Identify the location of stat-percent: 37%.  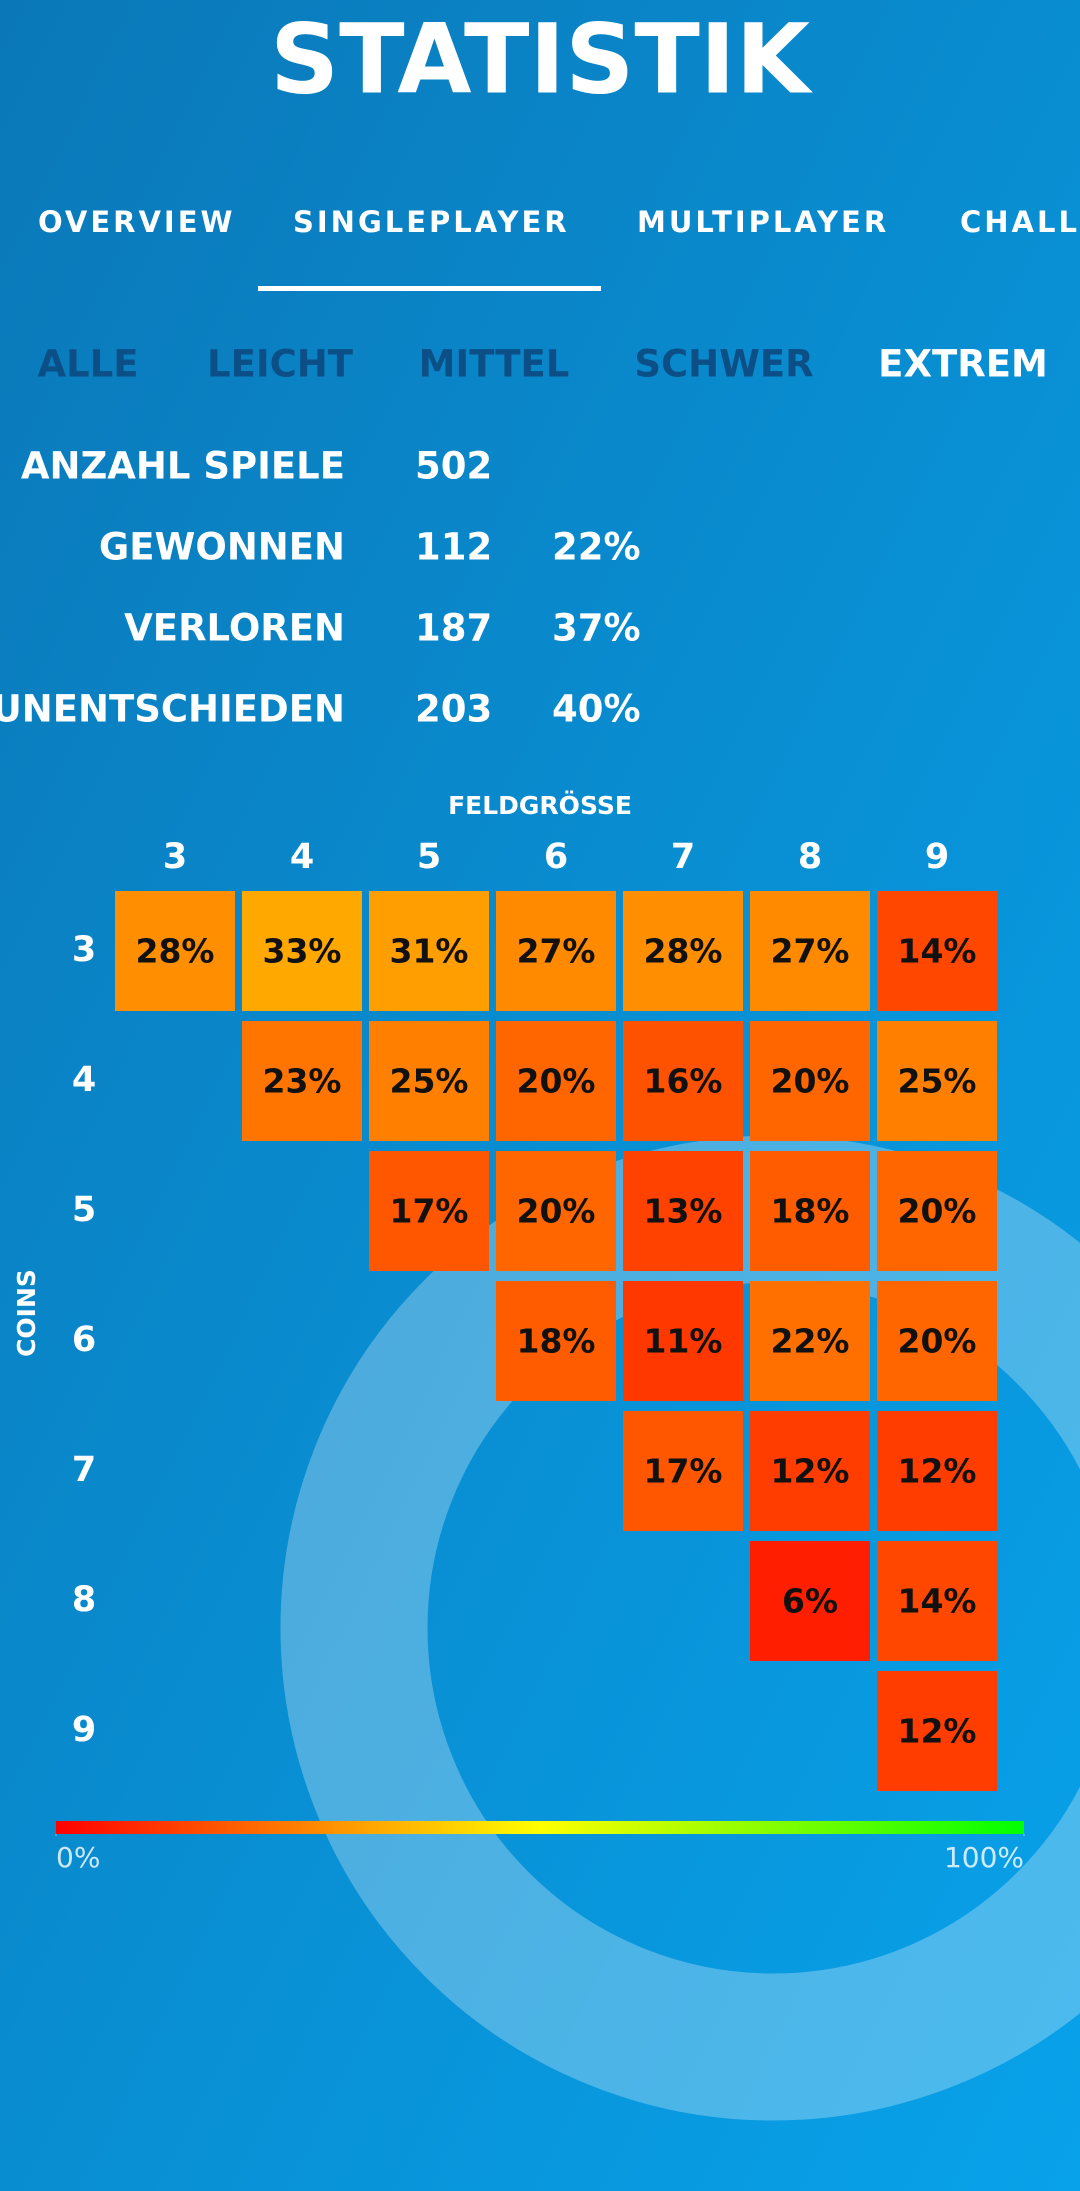
(596, 628).